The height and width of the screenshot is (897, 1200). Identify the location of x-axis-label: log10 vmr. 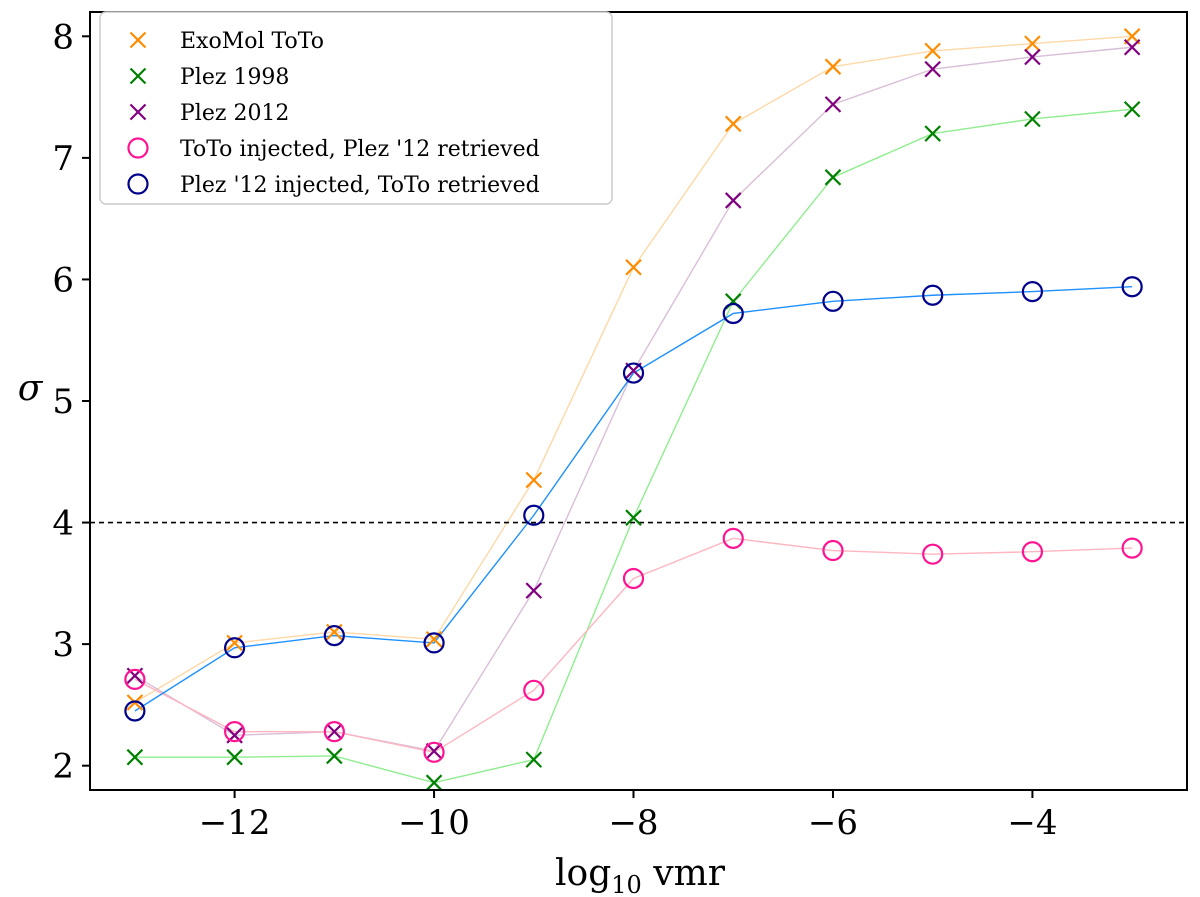
(640, 875).